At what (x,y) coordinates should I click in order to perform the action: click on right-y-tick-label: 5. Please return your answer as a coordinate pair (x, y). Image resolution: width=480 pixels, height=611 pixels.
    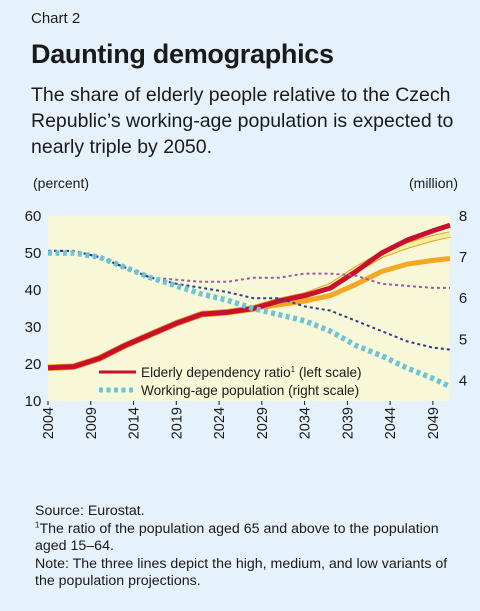
    Looking at the image, I should click on (463, 339).